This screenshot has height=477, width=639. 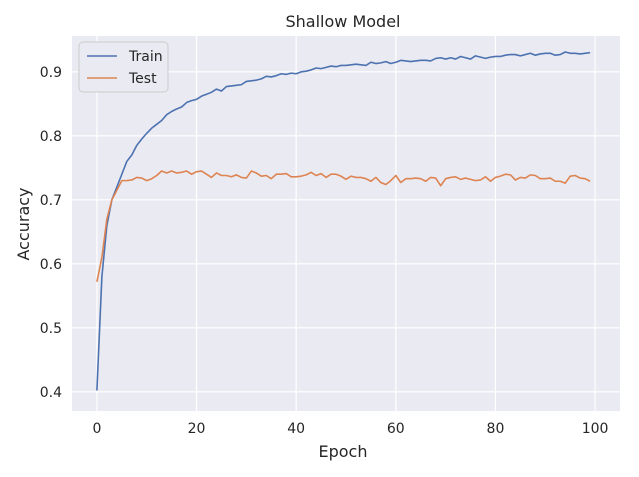 What do you see at coordinates (23, 223) in the screenshot?
I see `y-axis-label: Accuracy` at bounding box center [23, 223].